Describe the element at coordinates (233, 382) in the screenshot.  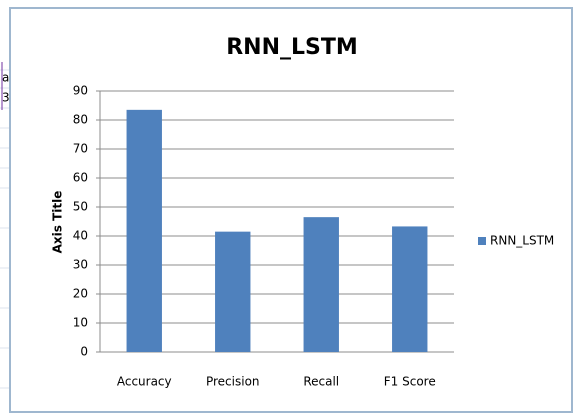
I see `x-tick-label: Precision` at that location.